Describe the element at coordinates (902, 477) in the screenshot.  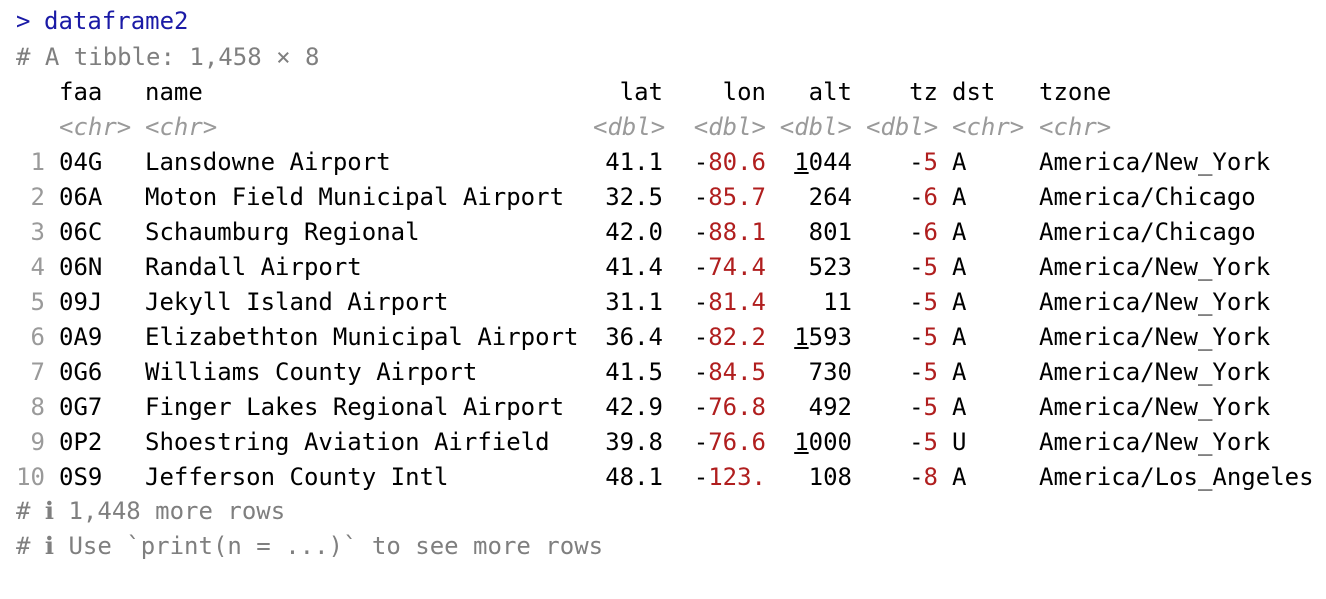
I see `cell-tz: -8` at that location.